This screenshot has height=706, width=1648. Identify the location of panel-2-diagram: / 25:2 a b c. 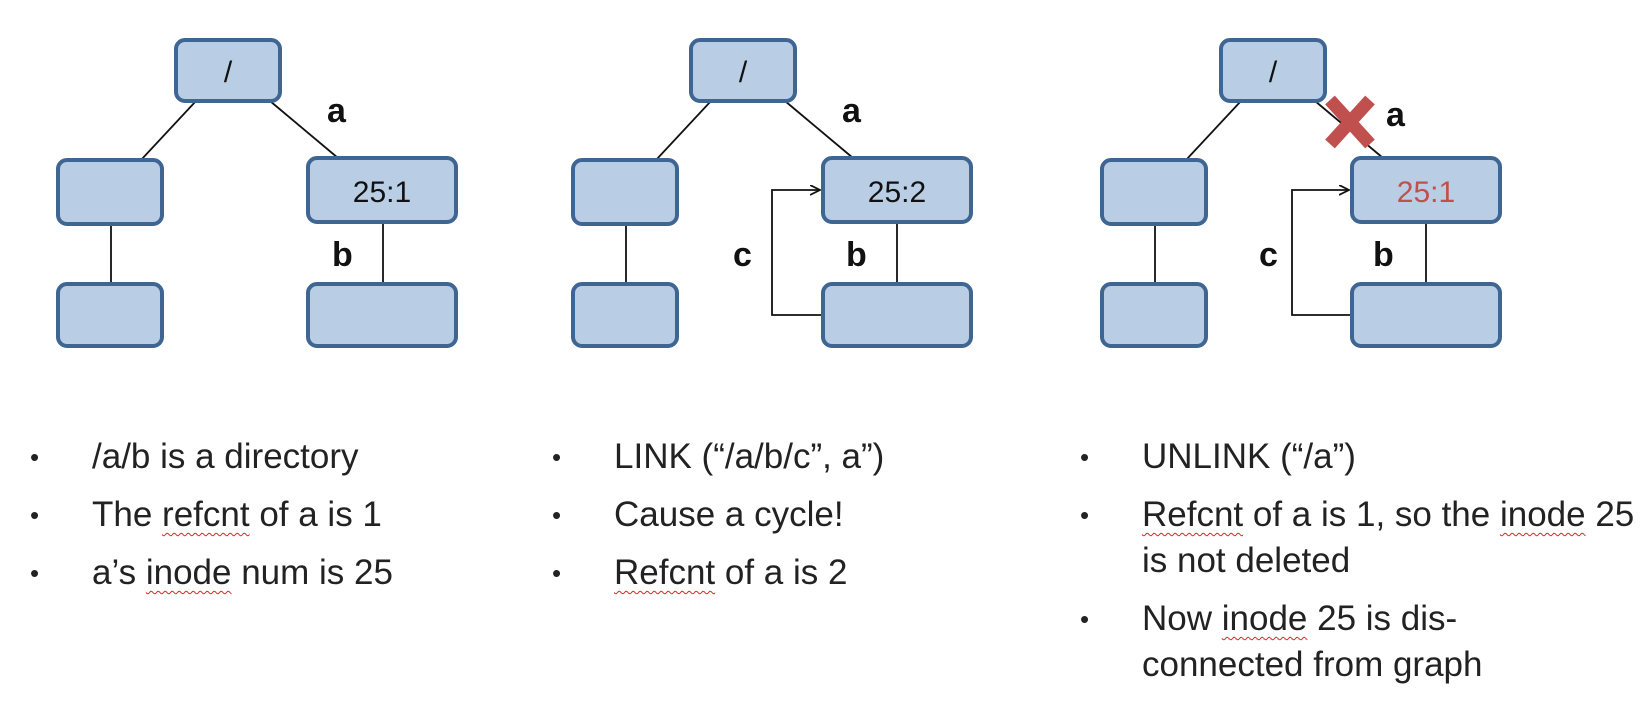
(772, 193).